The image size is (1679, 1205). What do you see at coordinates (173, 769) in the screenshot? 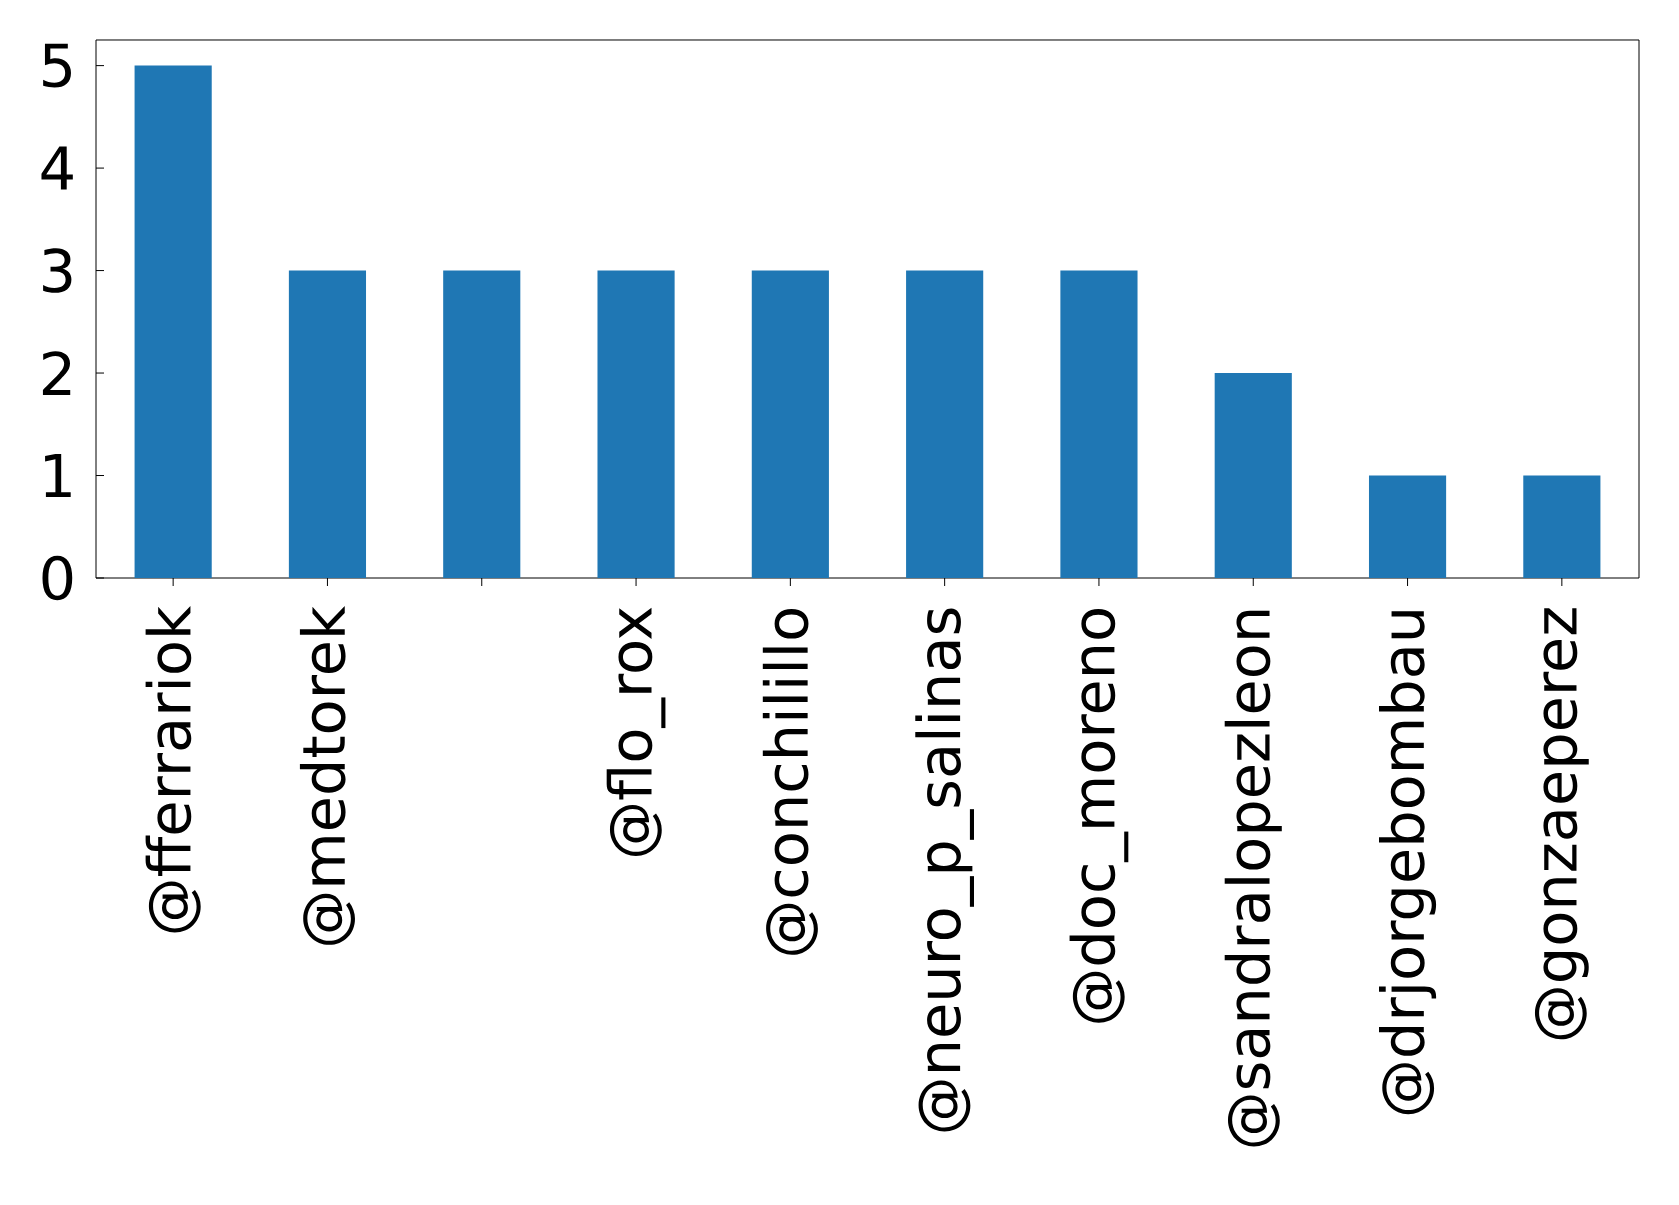
I see `x-tick-label: @fferrariok` at bounding box center [173, 769].